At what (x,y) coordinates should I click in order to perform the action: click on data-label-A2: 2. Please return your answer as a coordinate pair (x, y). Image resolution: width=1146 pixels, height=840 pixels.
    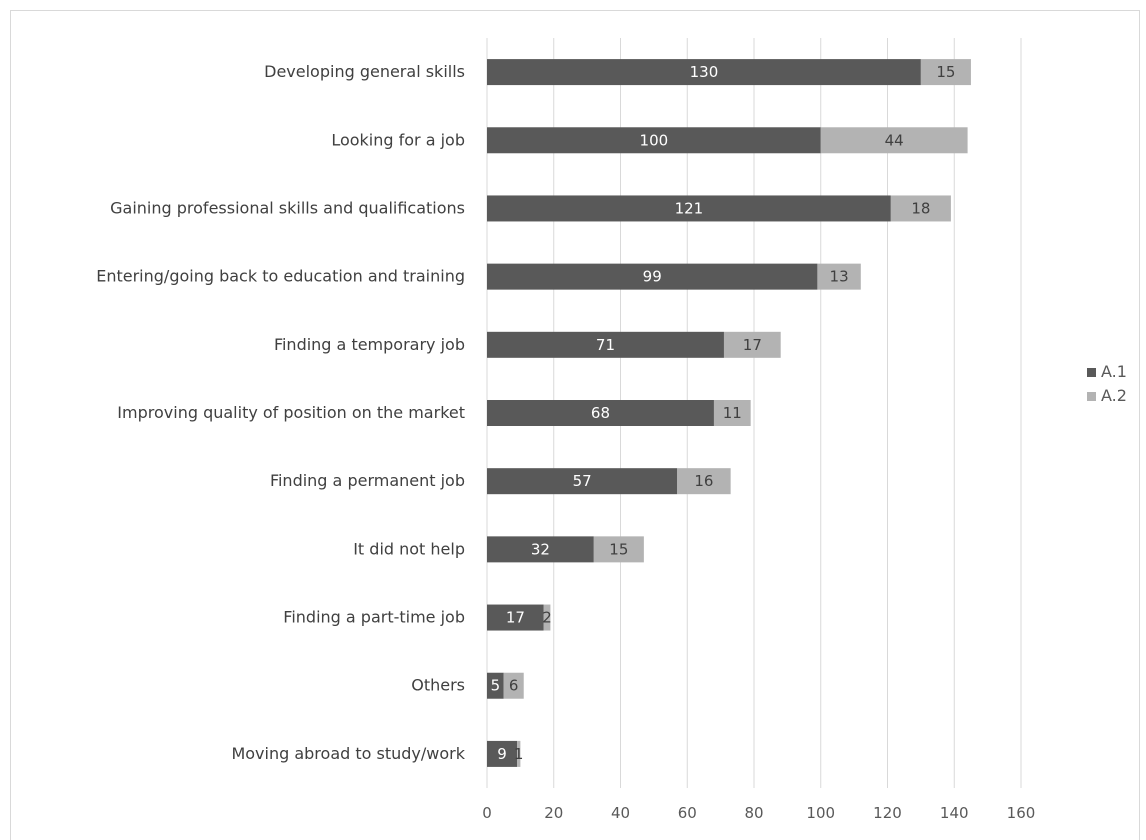
    Looking at the image, I should click on (547, 618).